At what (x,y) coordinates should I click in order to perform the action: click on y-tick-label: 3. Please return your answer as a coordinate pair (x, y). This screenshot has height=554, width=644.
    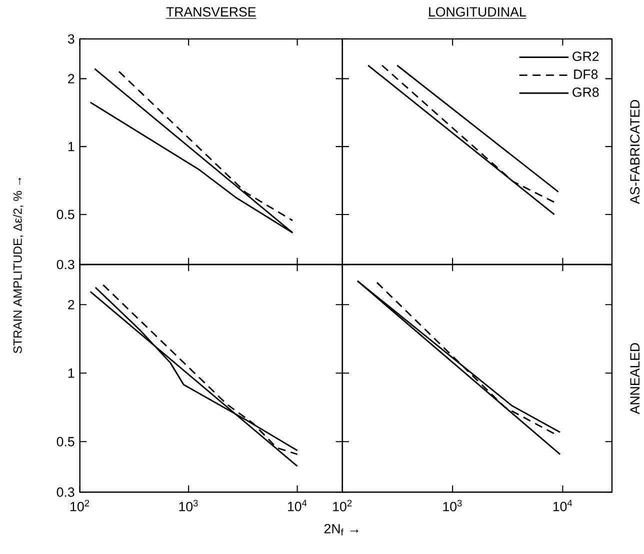
    Looking at the image, I should click on (71, 39).